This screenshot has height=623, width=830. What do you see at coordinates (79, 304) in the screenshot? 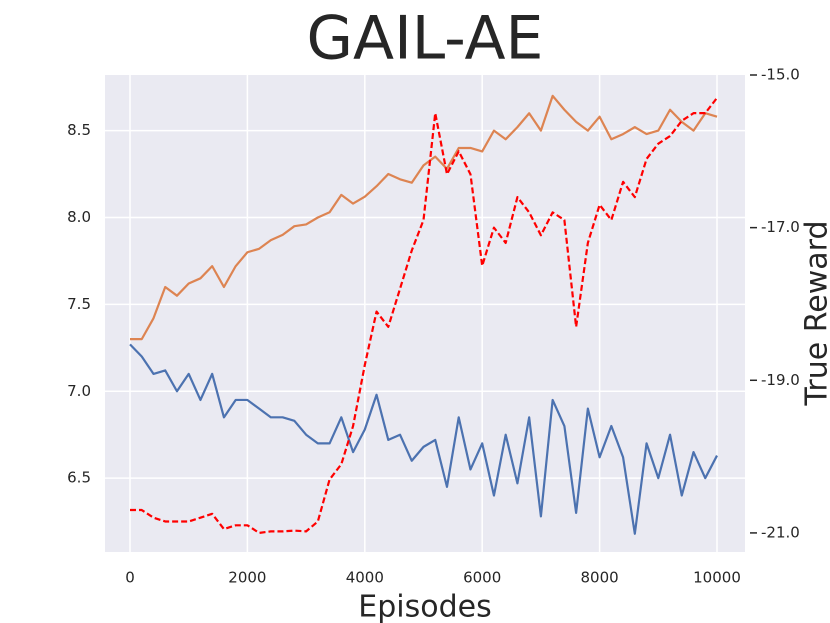
I see `y-tick-label: 7.5` at bounding box center [79, 304].